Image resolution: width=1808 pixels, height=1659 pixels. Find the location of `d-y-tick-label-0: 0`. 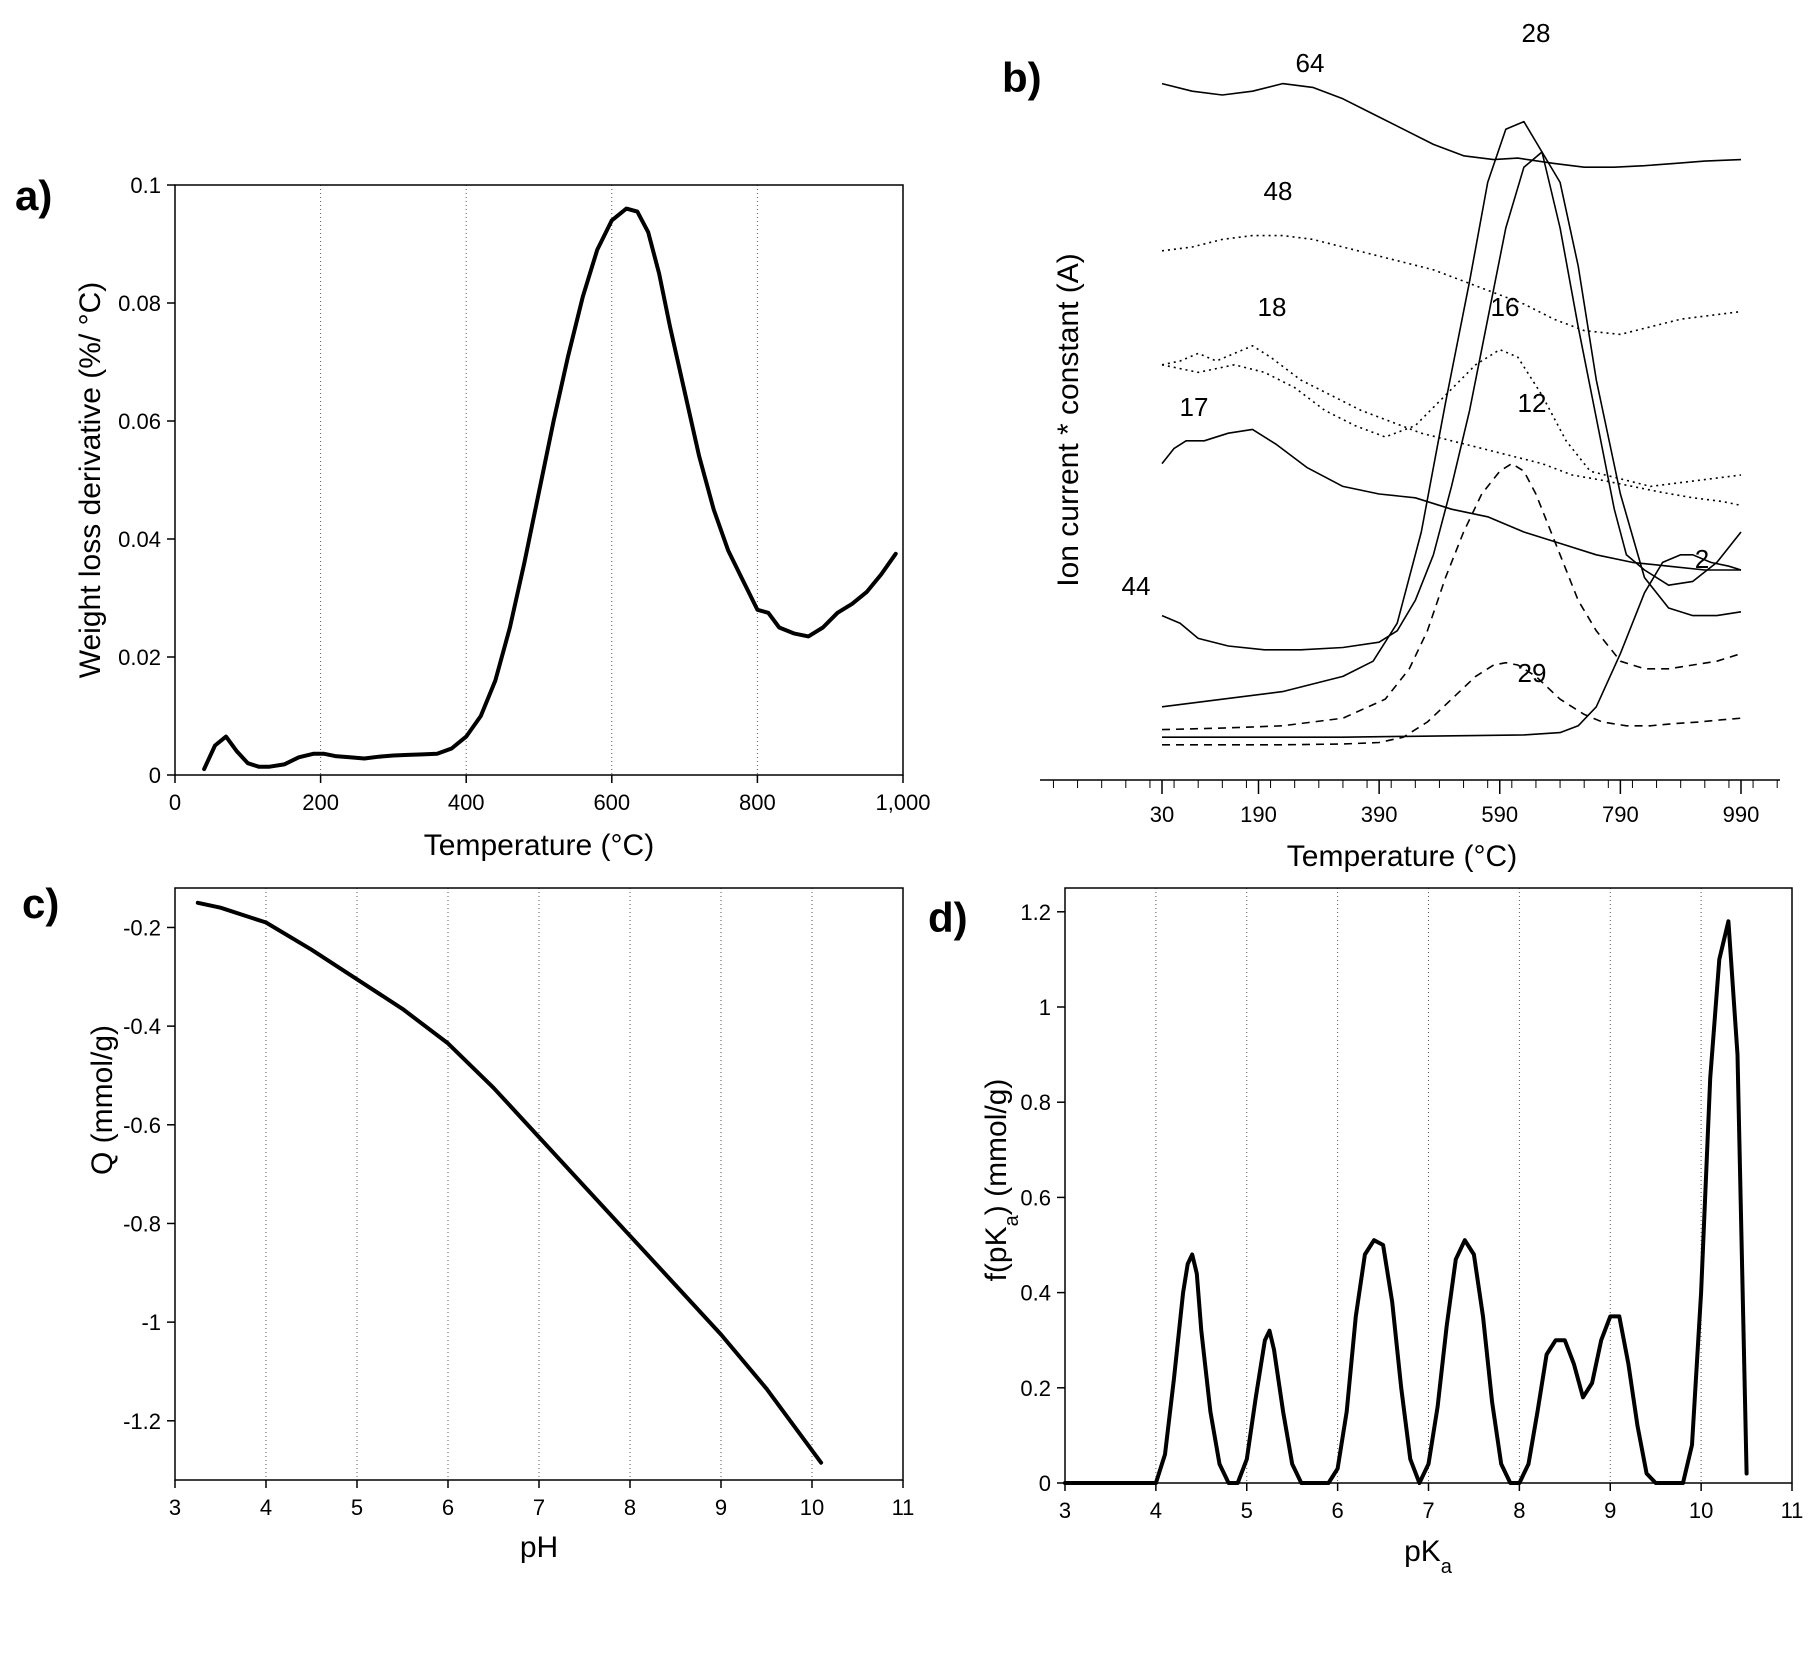

d-y-tick-label-0: 0 is located at coordinates (1045, 1483).